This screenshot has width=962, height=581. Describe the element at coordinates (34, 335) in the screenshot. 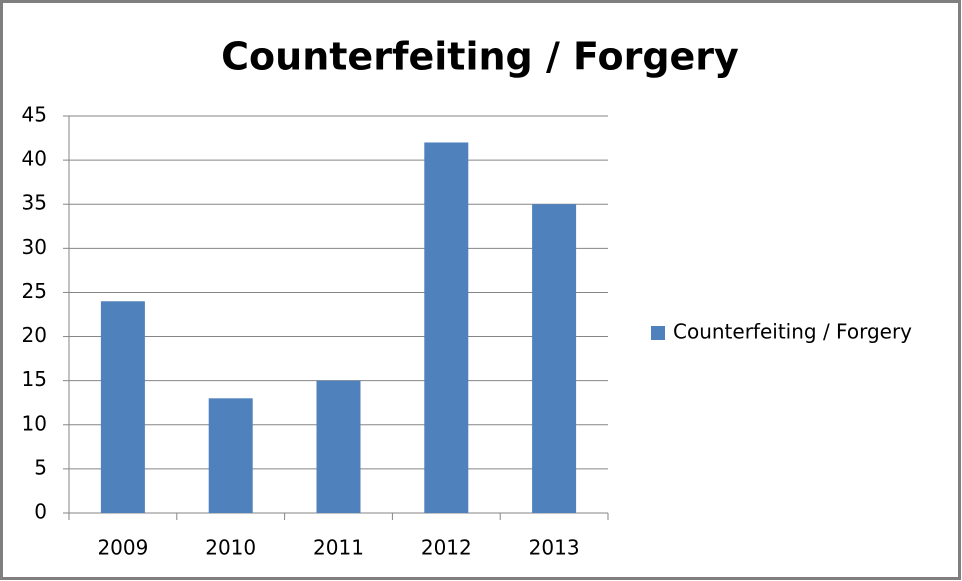

I see `y-tick-label: 20` at that location.